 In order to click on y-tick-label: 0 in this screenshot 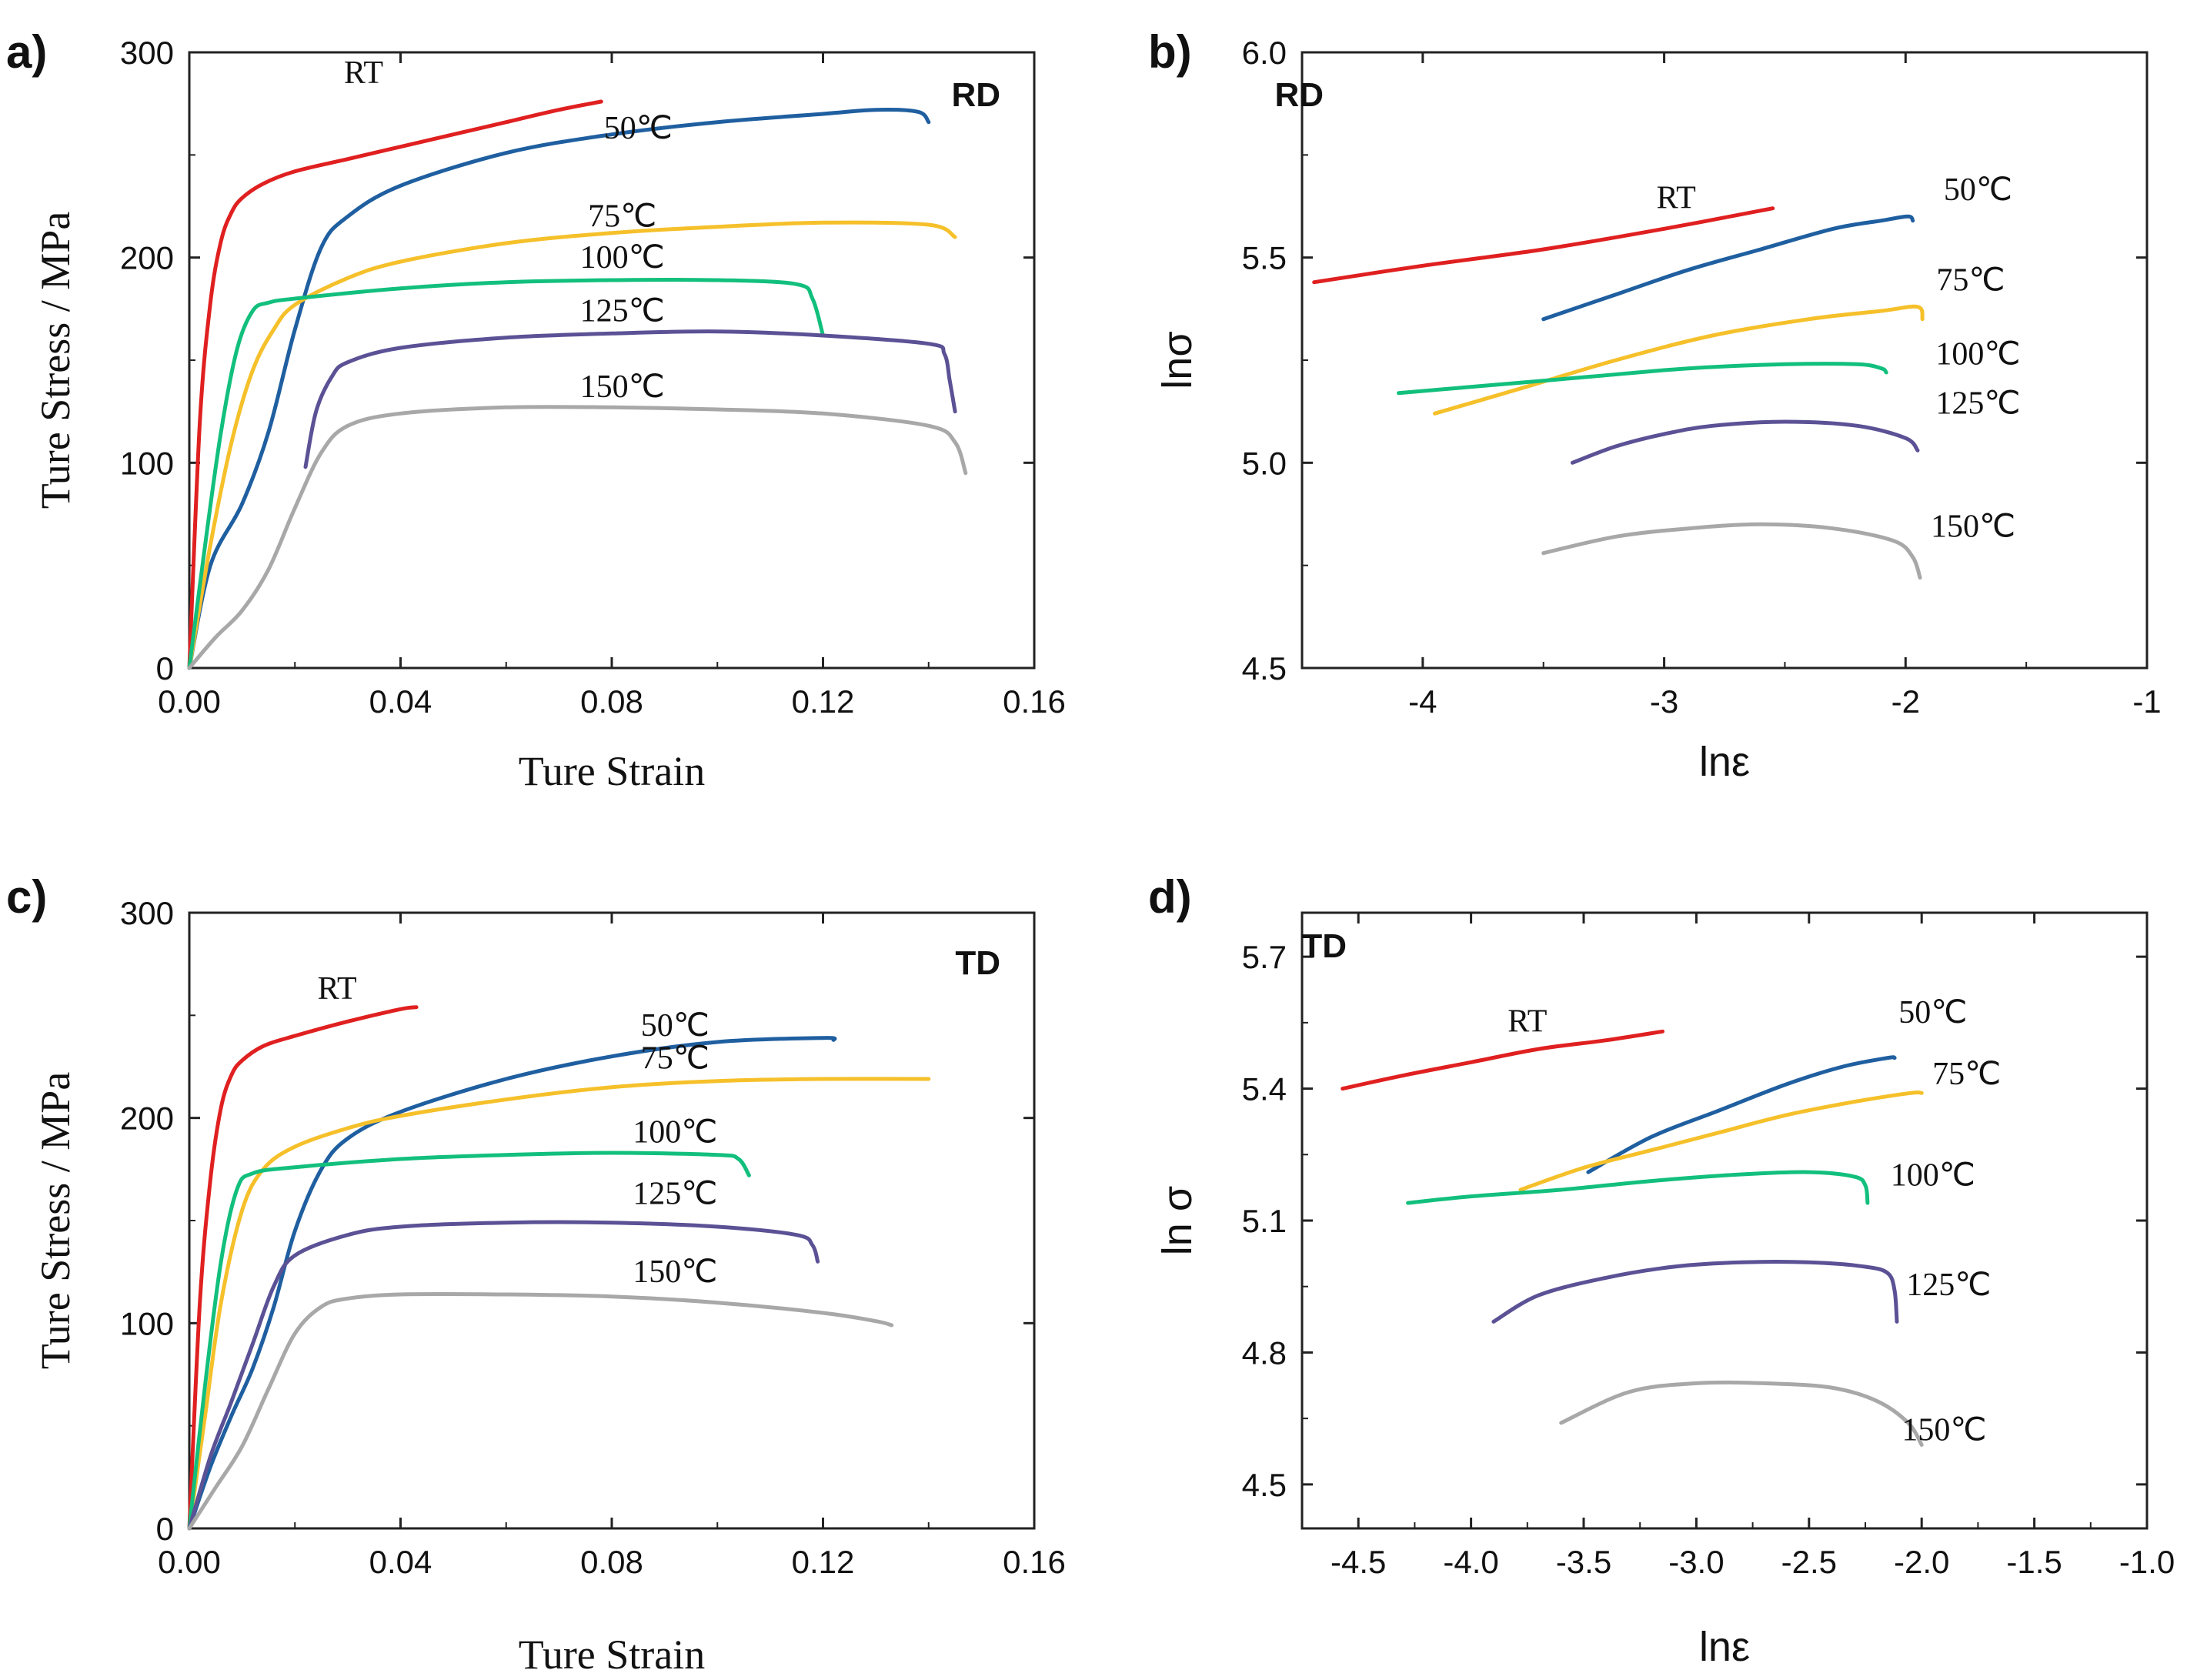, I will do `click(165, 668)`.